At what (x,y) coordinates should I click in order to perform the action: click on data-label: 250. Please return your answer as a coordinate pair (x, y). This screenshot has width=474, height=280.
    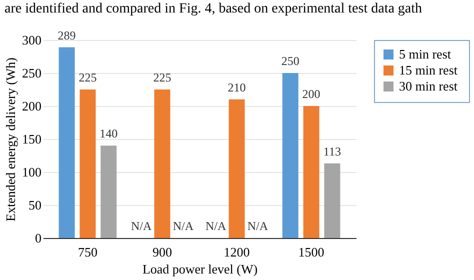
    Looking at the image, I should click on (290, 61).